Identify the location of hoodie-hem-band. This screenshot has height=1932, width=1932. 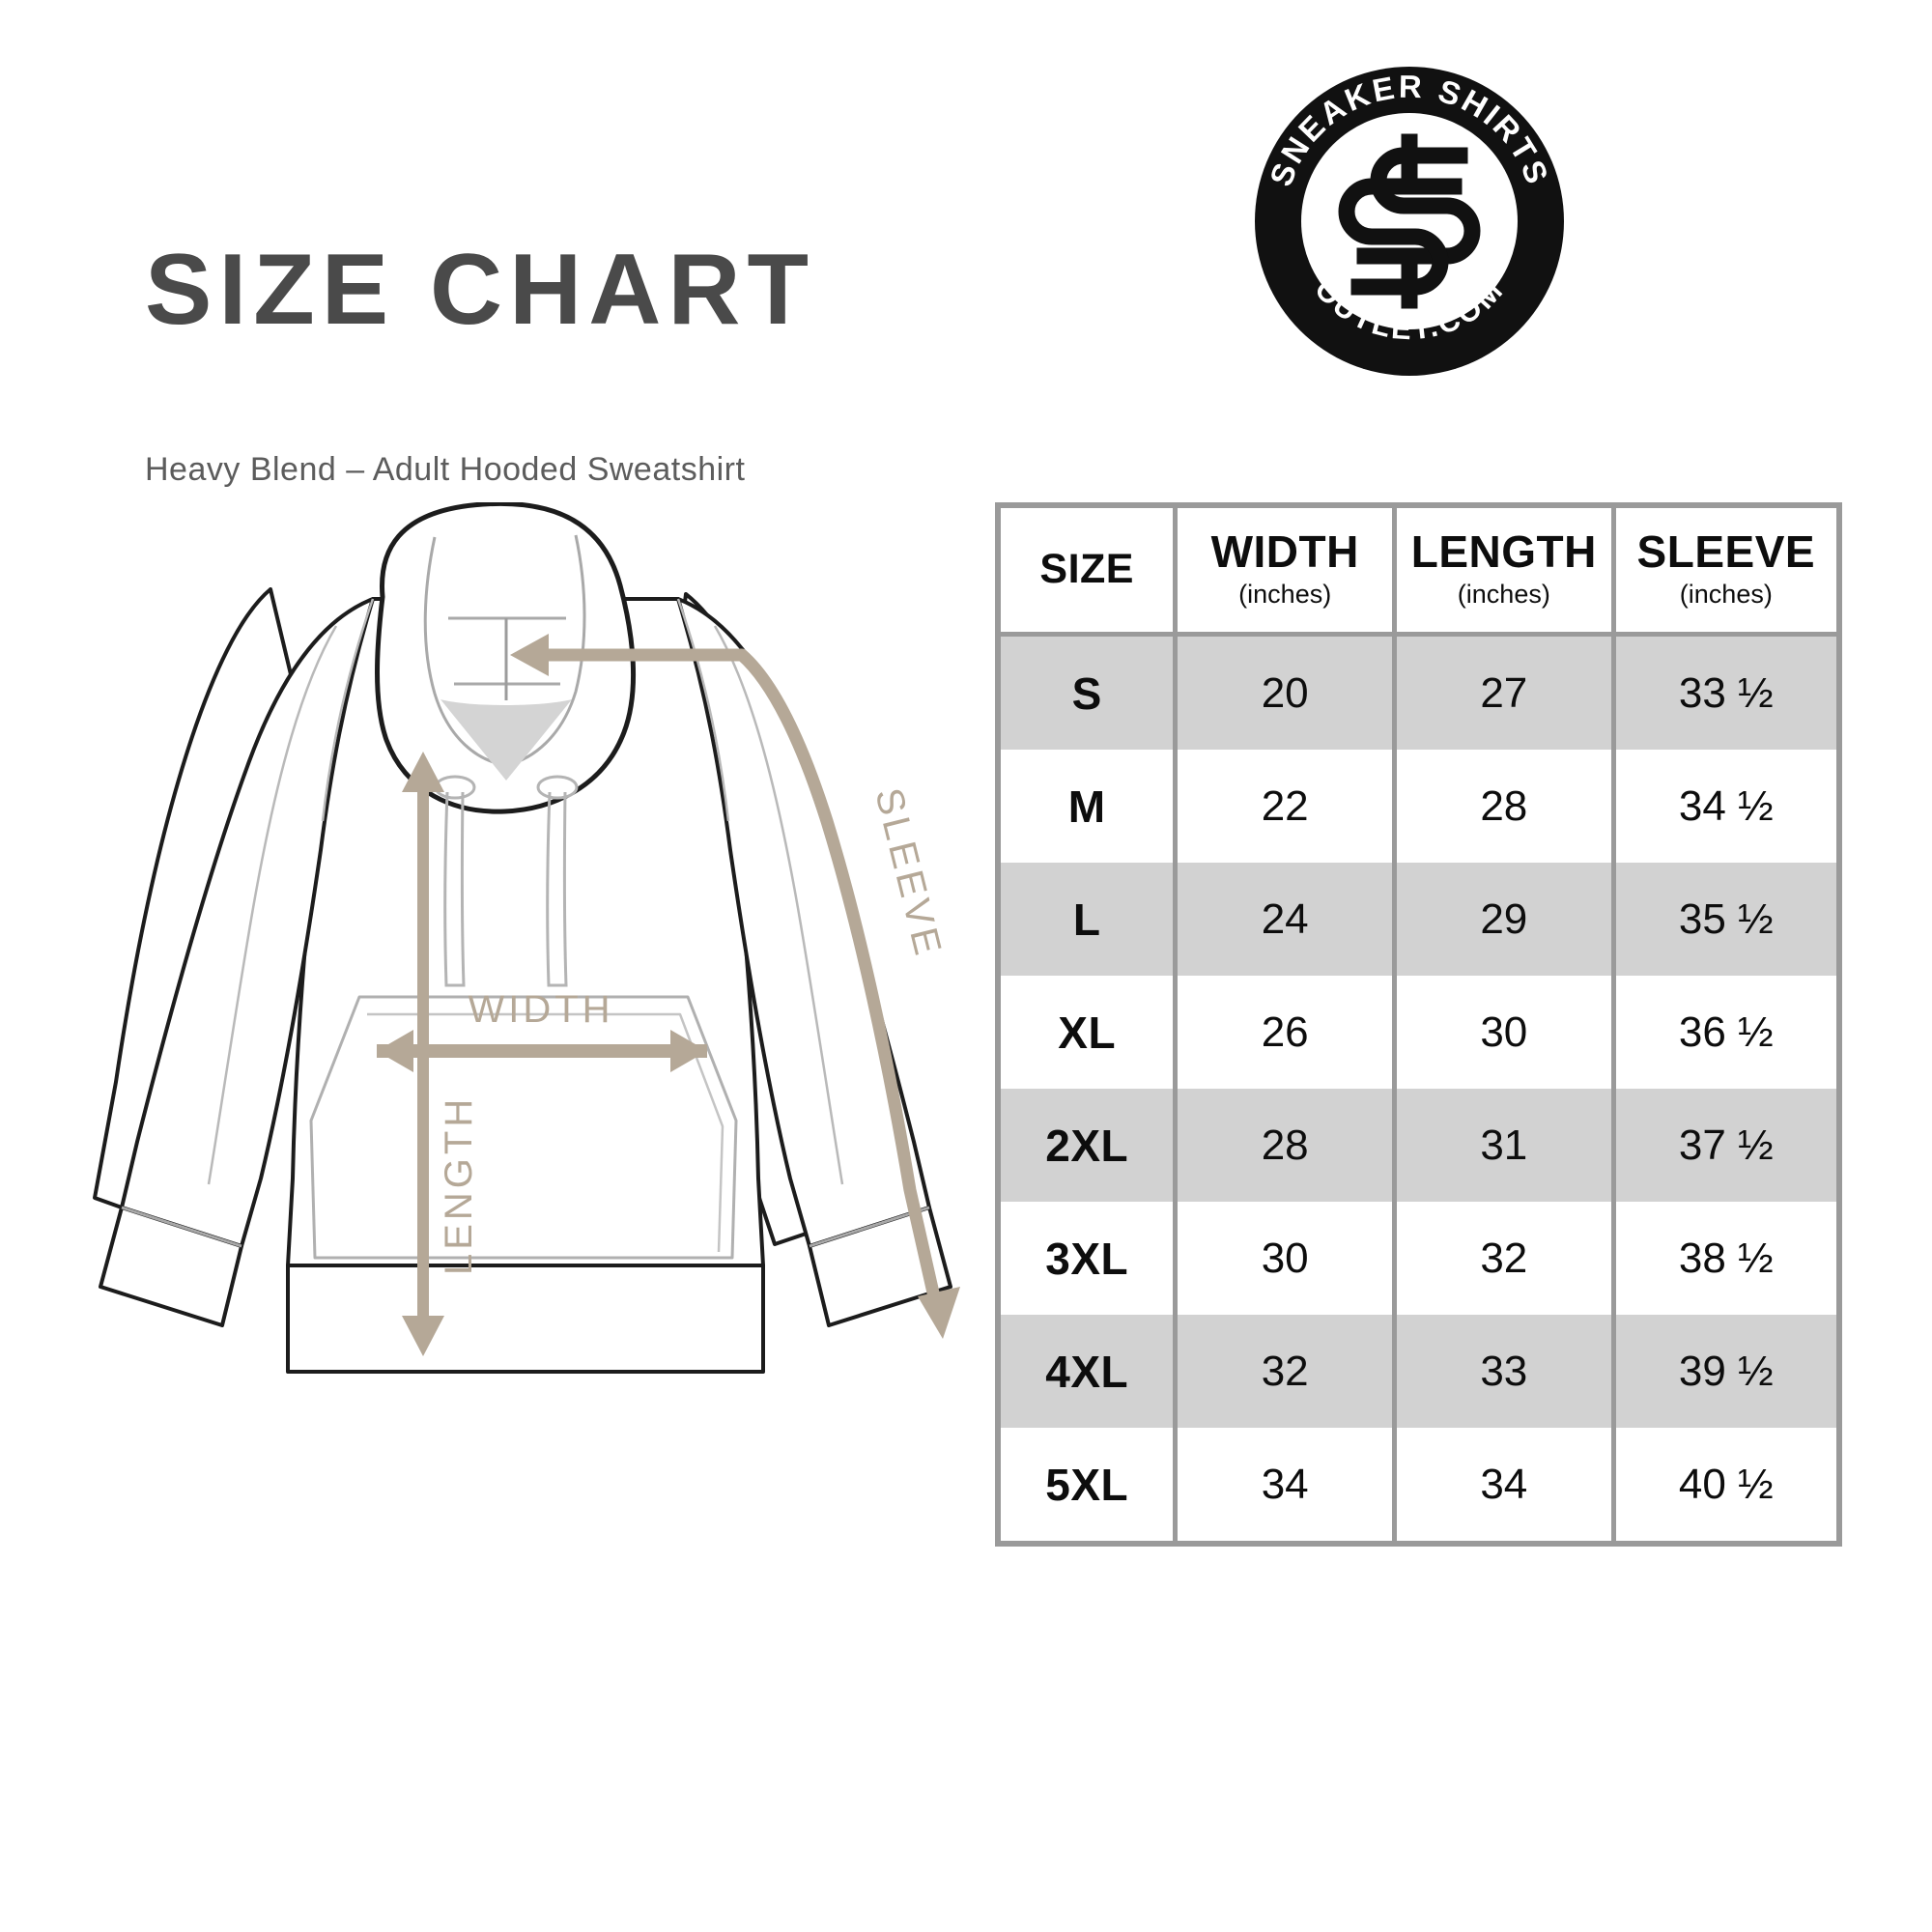
(525, 1319).